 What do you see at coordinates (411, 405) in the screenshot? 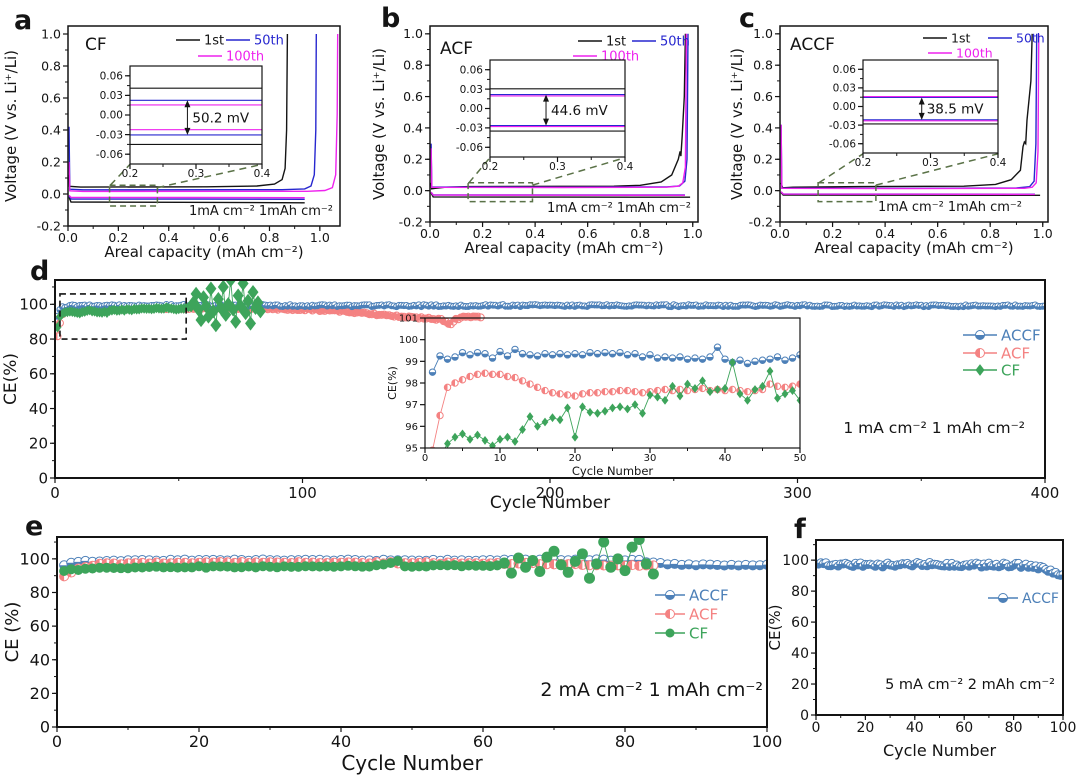
I see `svg-text: 97` at bounding box center [411, 405].